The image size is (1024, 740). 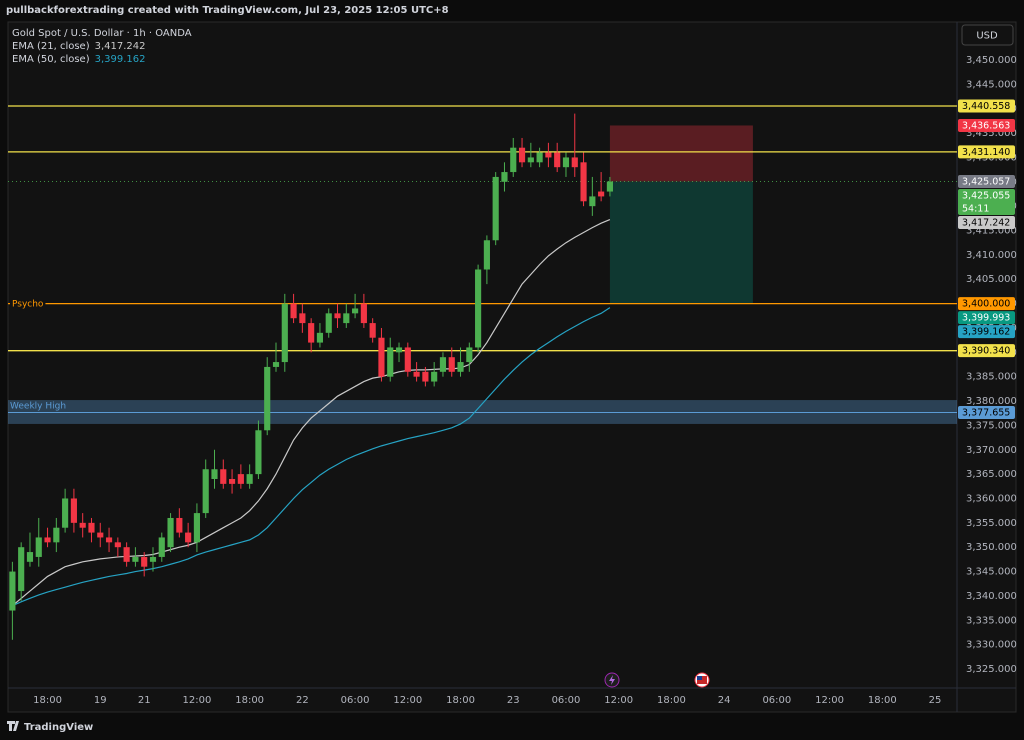 What do you see at coordinates (991, 84) in the screenshot?
I see `y-tick-label: 3,445.000` at bounding box center [991, 84].